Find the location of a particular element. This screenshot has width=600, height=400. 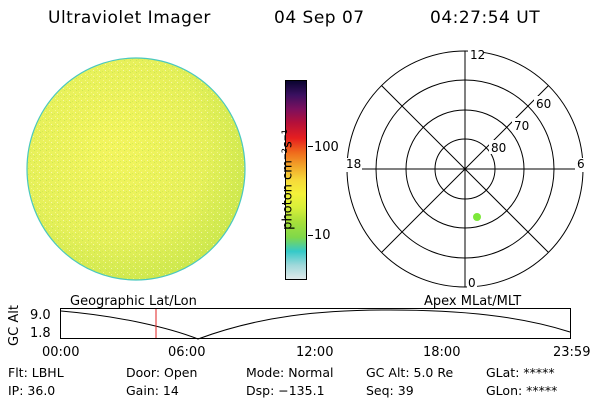

orbit-timeline is located at coordinates (315, 324).